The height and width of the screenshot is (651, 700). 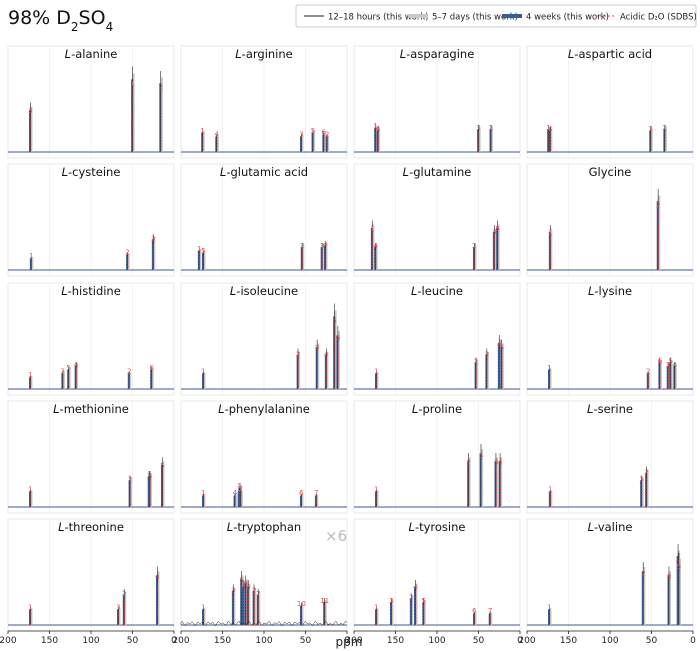 I want to click on panel-tyrosine: L-tyrosine 1 3 245 6 7, so click(x=437, y=575).